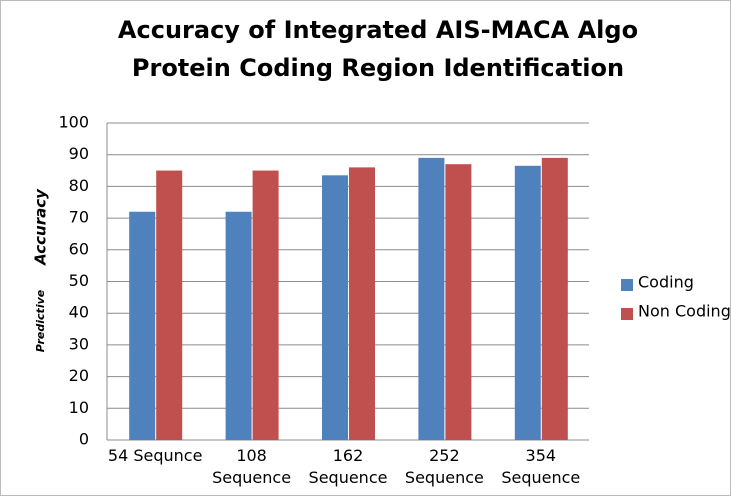  I want to click on legend-label: Non Coding, so click(684, 311).